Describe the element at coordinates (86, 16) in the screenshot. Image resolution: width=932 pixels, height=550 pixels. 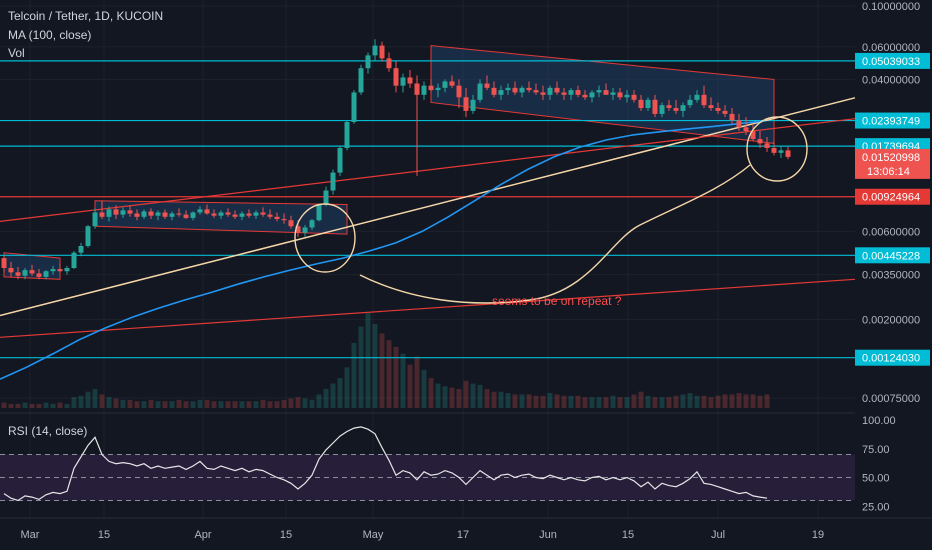
I see `symbol-legend: Telcoin / Tether, 1D, KUCOIN` at that location.